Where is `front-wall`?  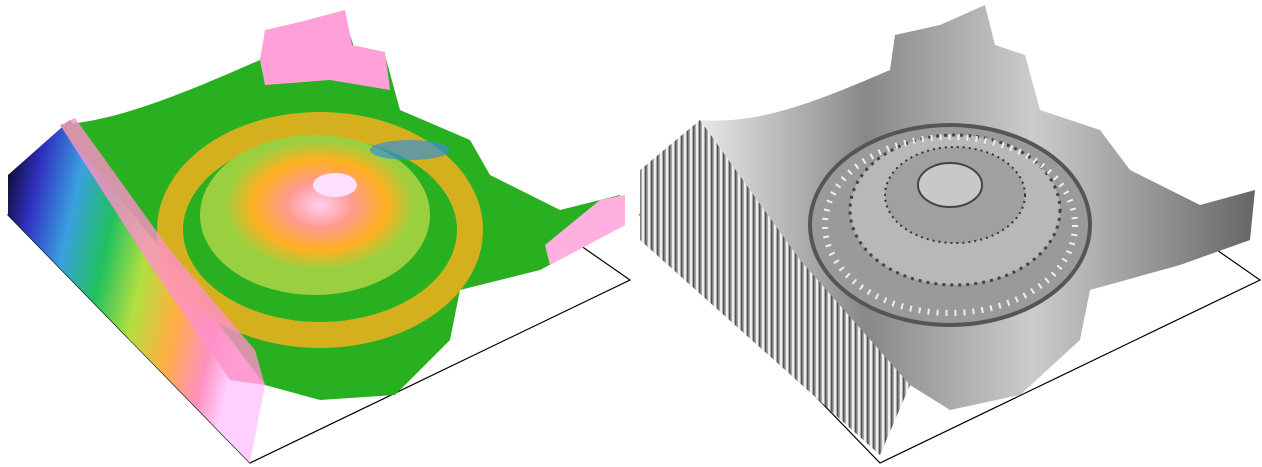 front-wall is located at coordinates (136, 291).